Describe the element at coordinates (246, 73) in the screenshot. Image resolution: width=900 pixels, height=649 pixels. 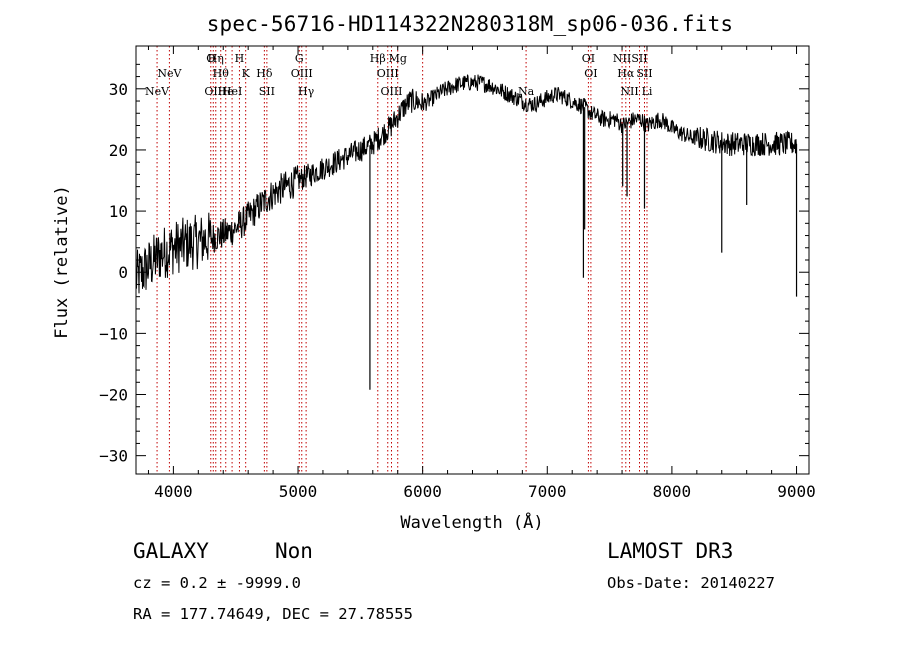
I see `line-marker-label: K` at that location.